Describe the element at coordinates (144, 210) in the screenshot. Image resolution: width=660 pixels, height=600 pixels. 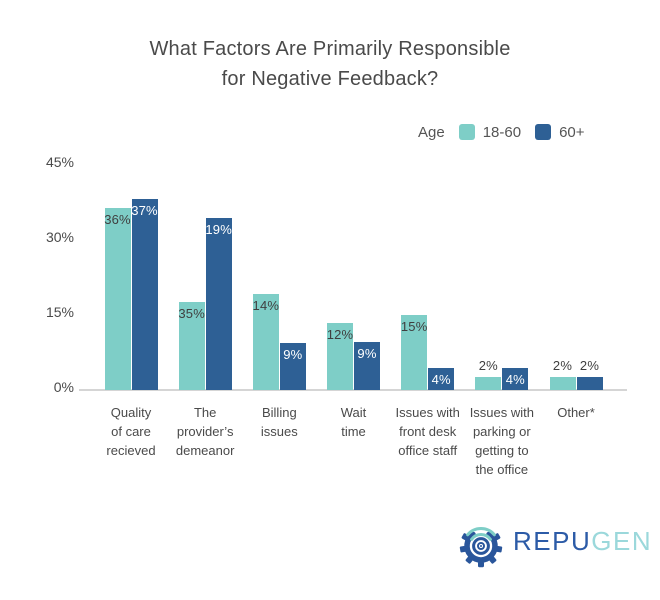
I see `bar-value-label: 37%` at that location.